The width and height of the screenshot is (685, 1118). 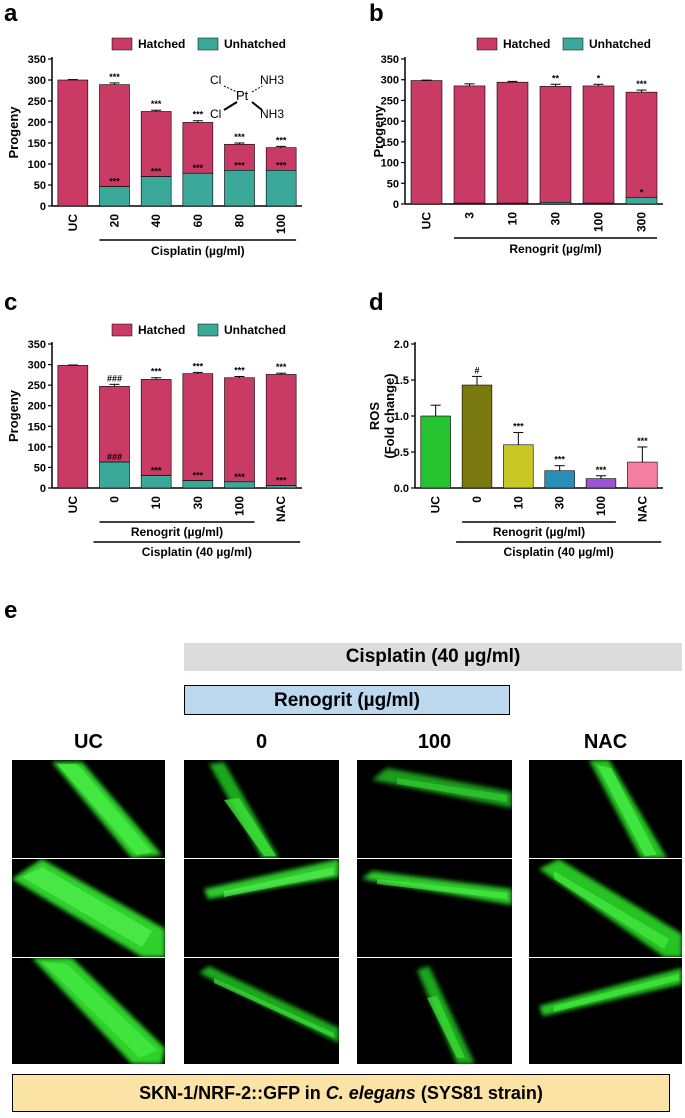 I want to click on y-tick-label: 2.0, so click(x=401, y=345).